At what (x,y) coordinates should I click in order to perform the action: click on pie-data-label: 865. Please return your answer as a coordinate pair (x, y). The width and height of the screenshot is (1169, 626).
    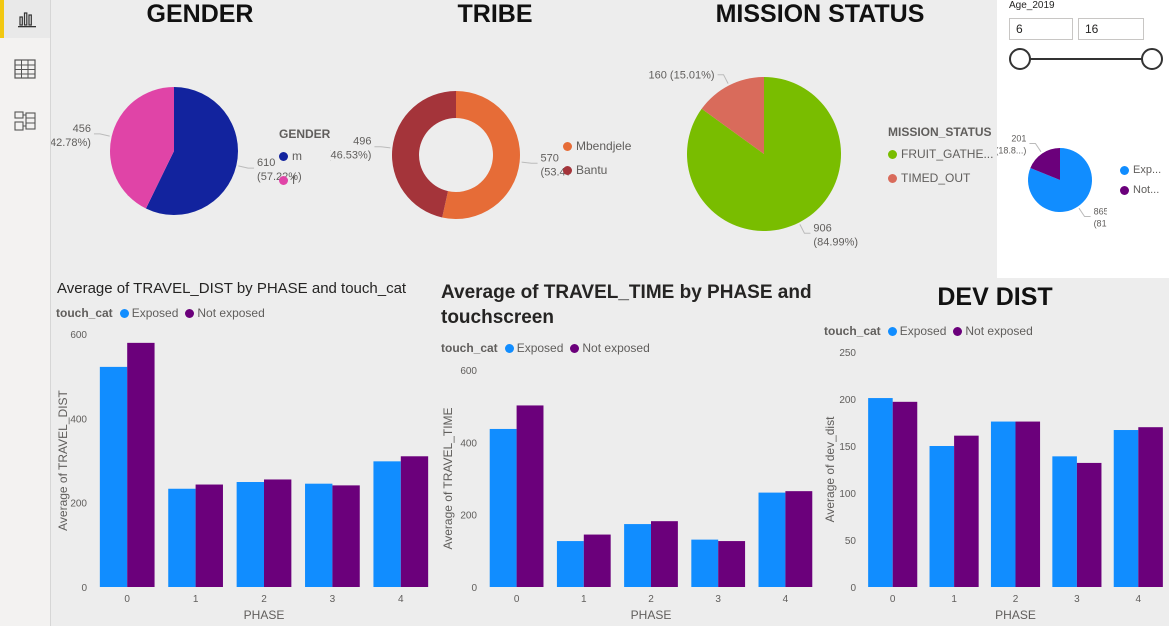
    Looking at the image, I should click on (1100, 212).